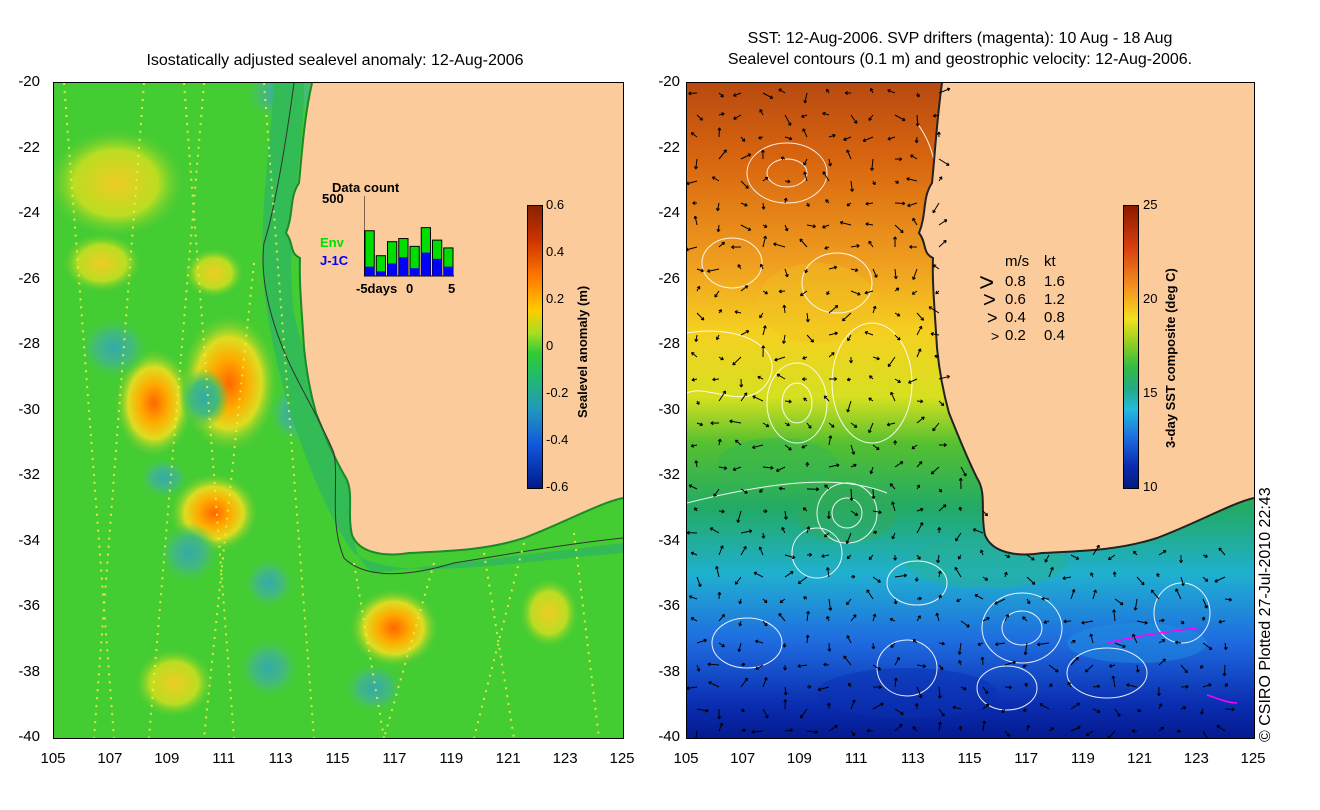 This screenshot has width=1320, height=810. I want to click on sla-colorbar-label: Sealevel anomaly (m), so click(582, 351).